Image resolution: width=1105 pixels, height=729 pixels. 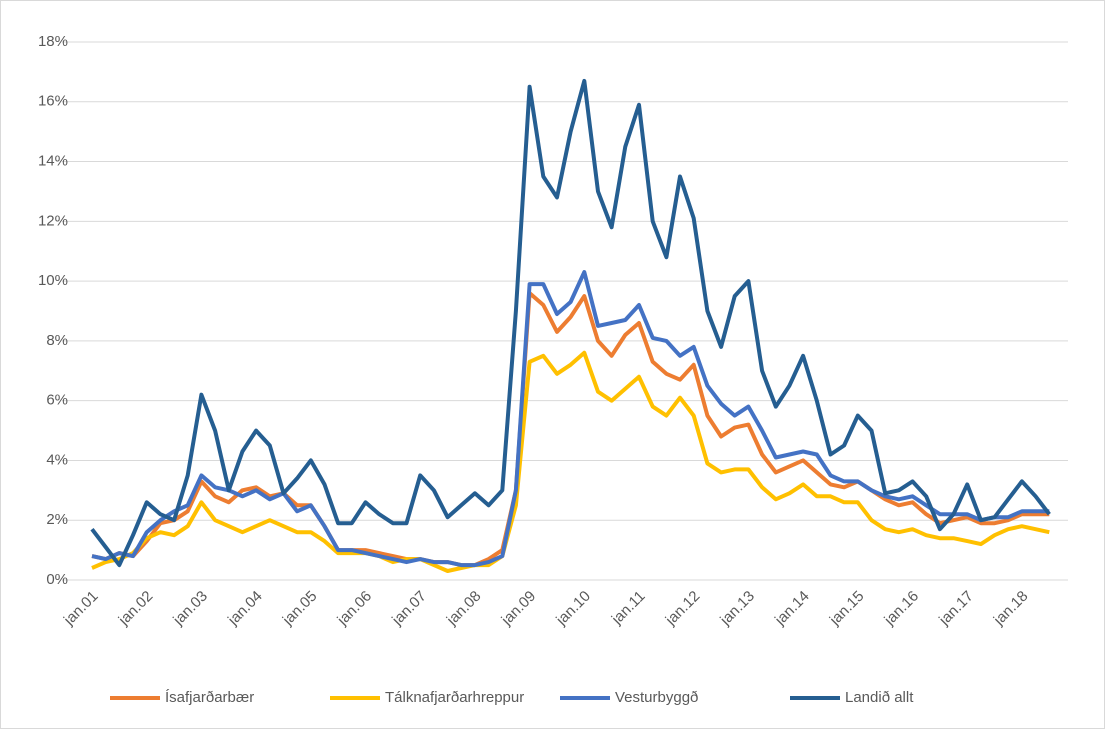 What do you see at coordinates (656, 697) in the screenshot?
I see `legend-label: Vesturbyggð` at bounding box center [656, 697].